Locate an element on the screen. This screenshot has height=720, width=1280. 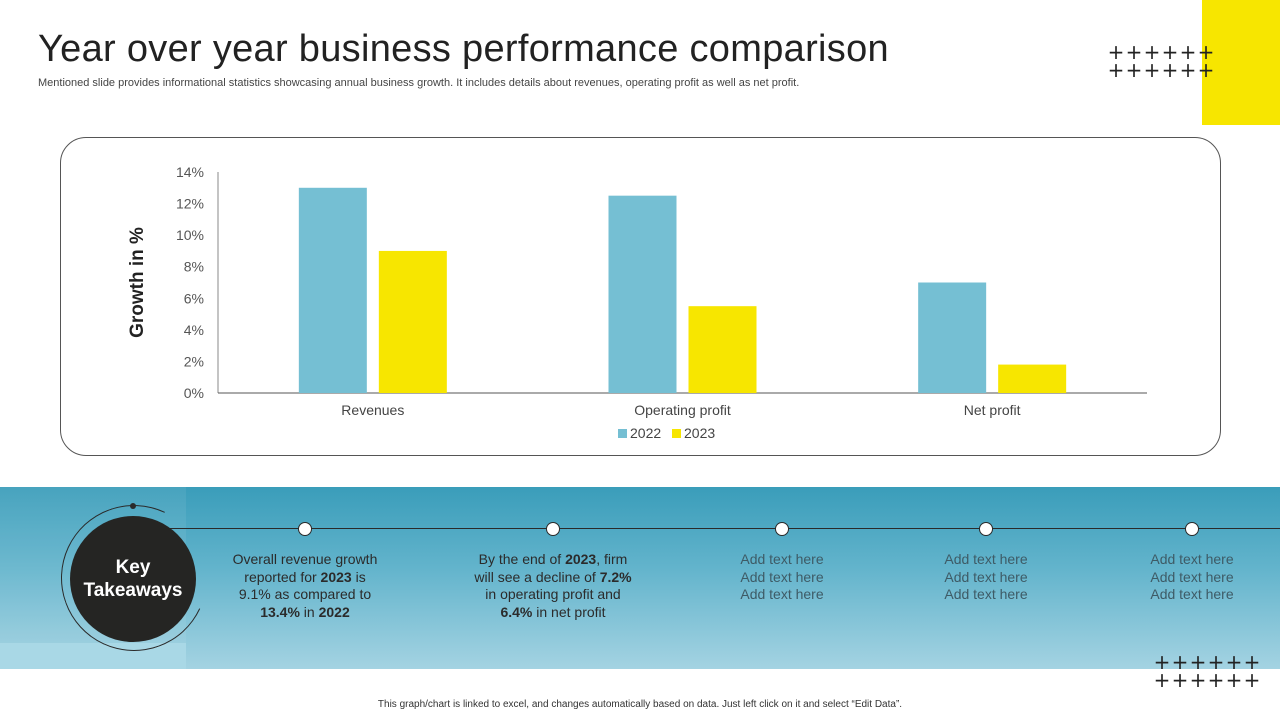
y-tick-label: 8% is located at coordinates (194, 267).